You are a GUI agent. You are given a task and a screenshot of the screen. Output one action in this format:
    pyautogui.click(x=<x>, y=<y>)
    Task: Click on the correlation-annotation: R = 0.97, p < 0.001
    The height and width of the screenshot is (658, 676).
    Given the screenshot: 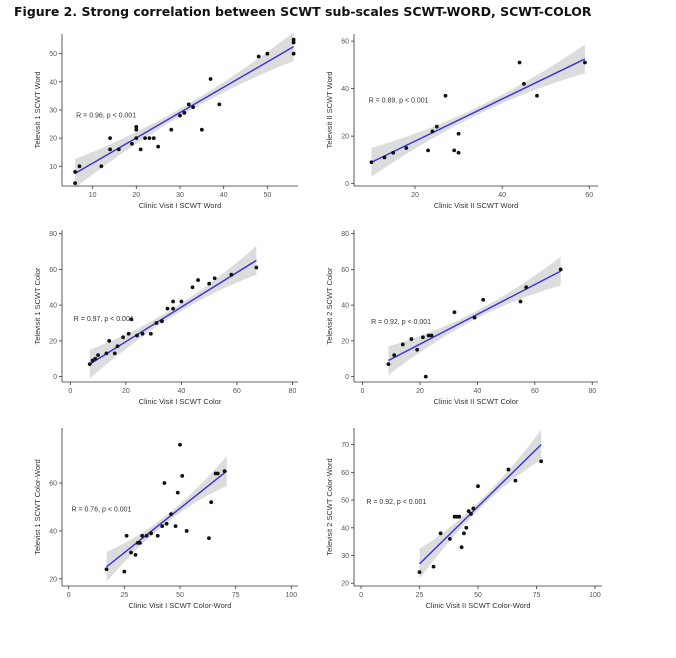 What is the action you would take?
    pyautogui.click(x=104, y=319)
    